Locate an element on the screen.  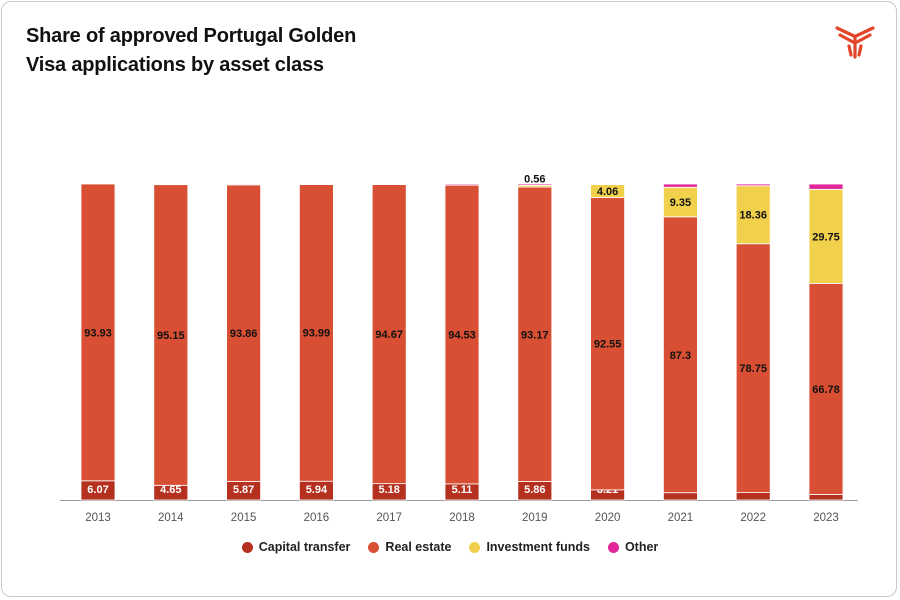
bar-investment-funds-2021 is located at coordinates (680, 202).